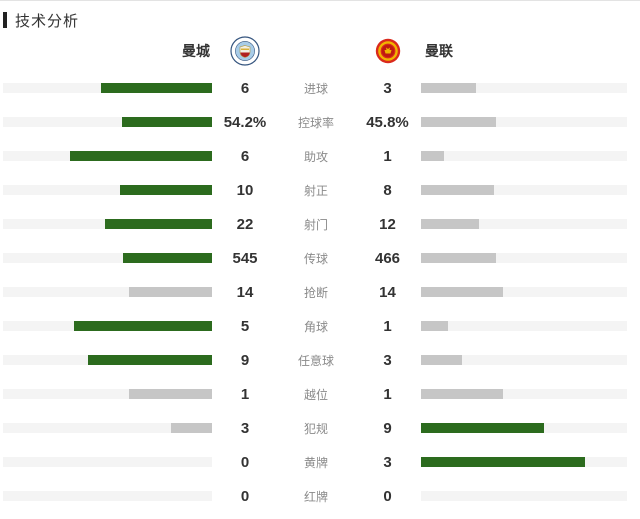 This screenshot has width=640, height=519. I want to click on stat-label: 控球率, so click(315, 122).